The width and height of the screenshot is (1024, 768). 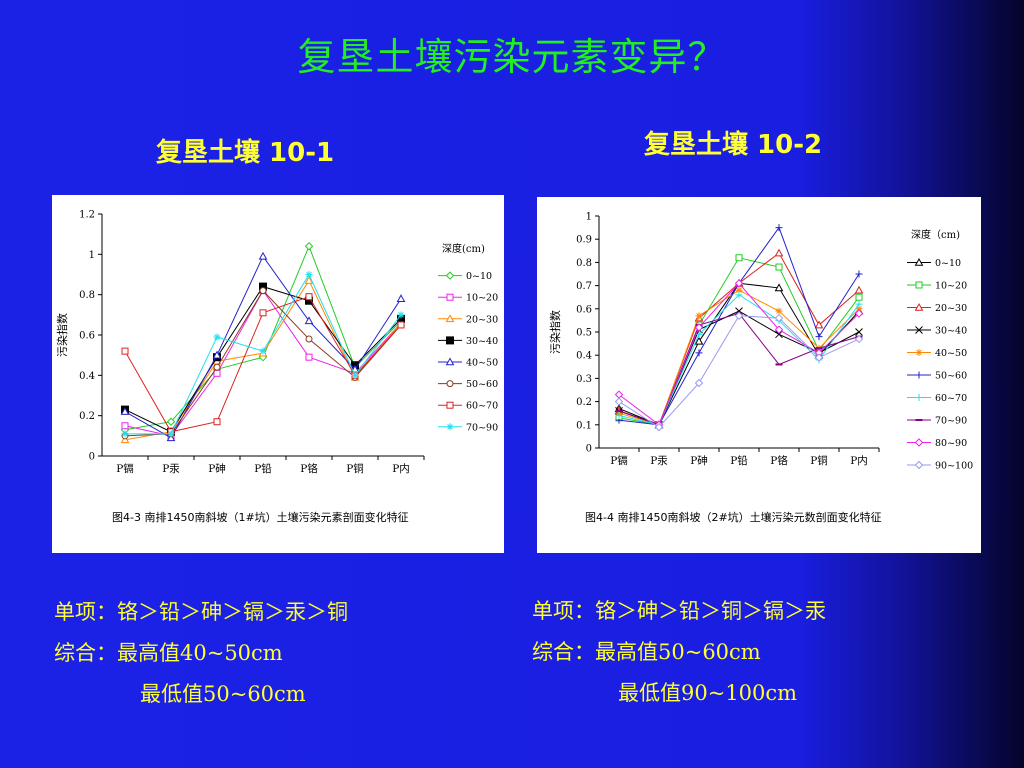 What do you see at coordinates (937, 398) in the screenshot?
I see `legend-item-60~70: 60~70` at bounding box center [937, 398].